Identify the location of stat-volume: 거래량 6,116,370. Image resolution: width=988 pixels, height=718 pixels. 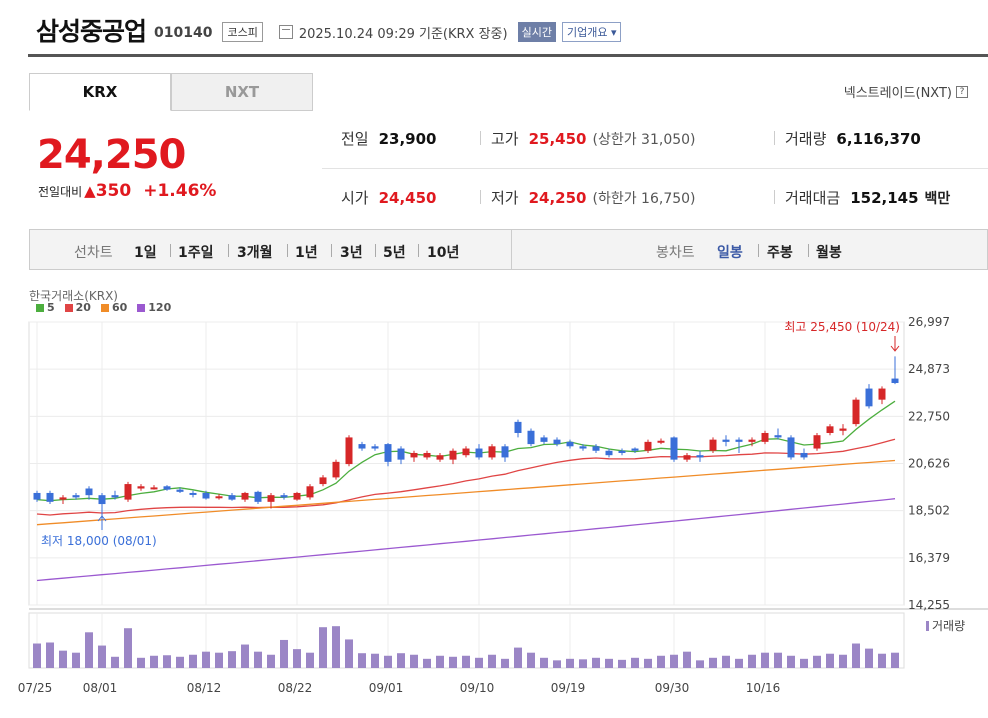
(853, 138).